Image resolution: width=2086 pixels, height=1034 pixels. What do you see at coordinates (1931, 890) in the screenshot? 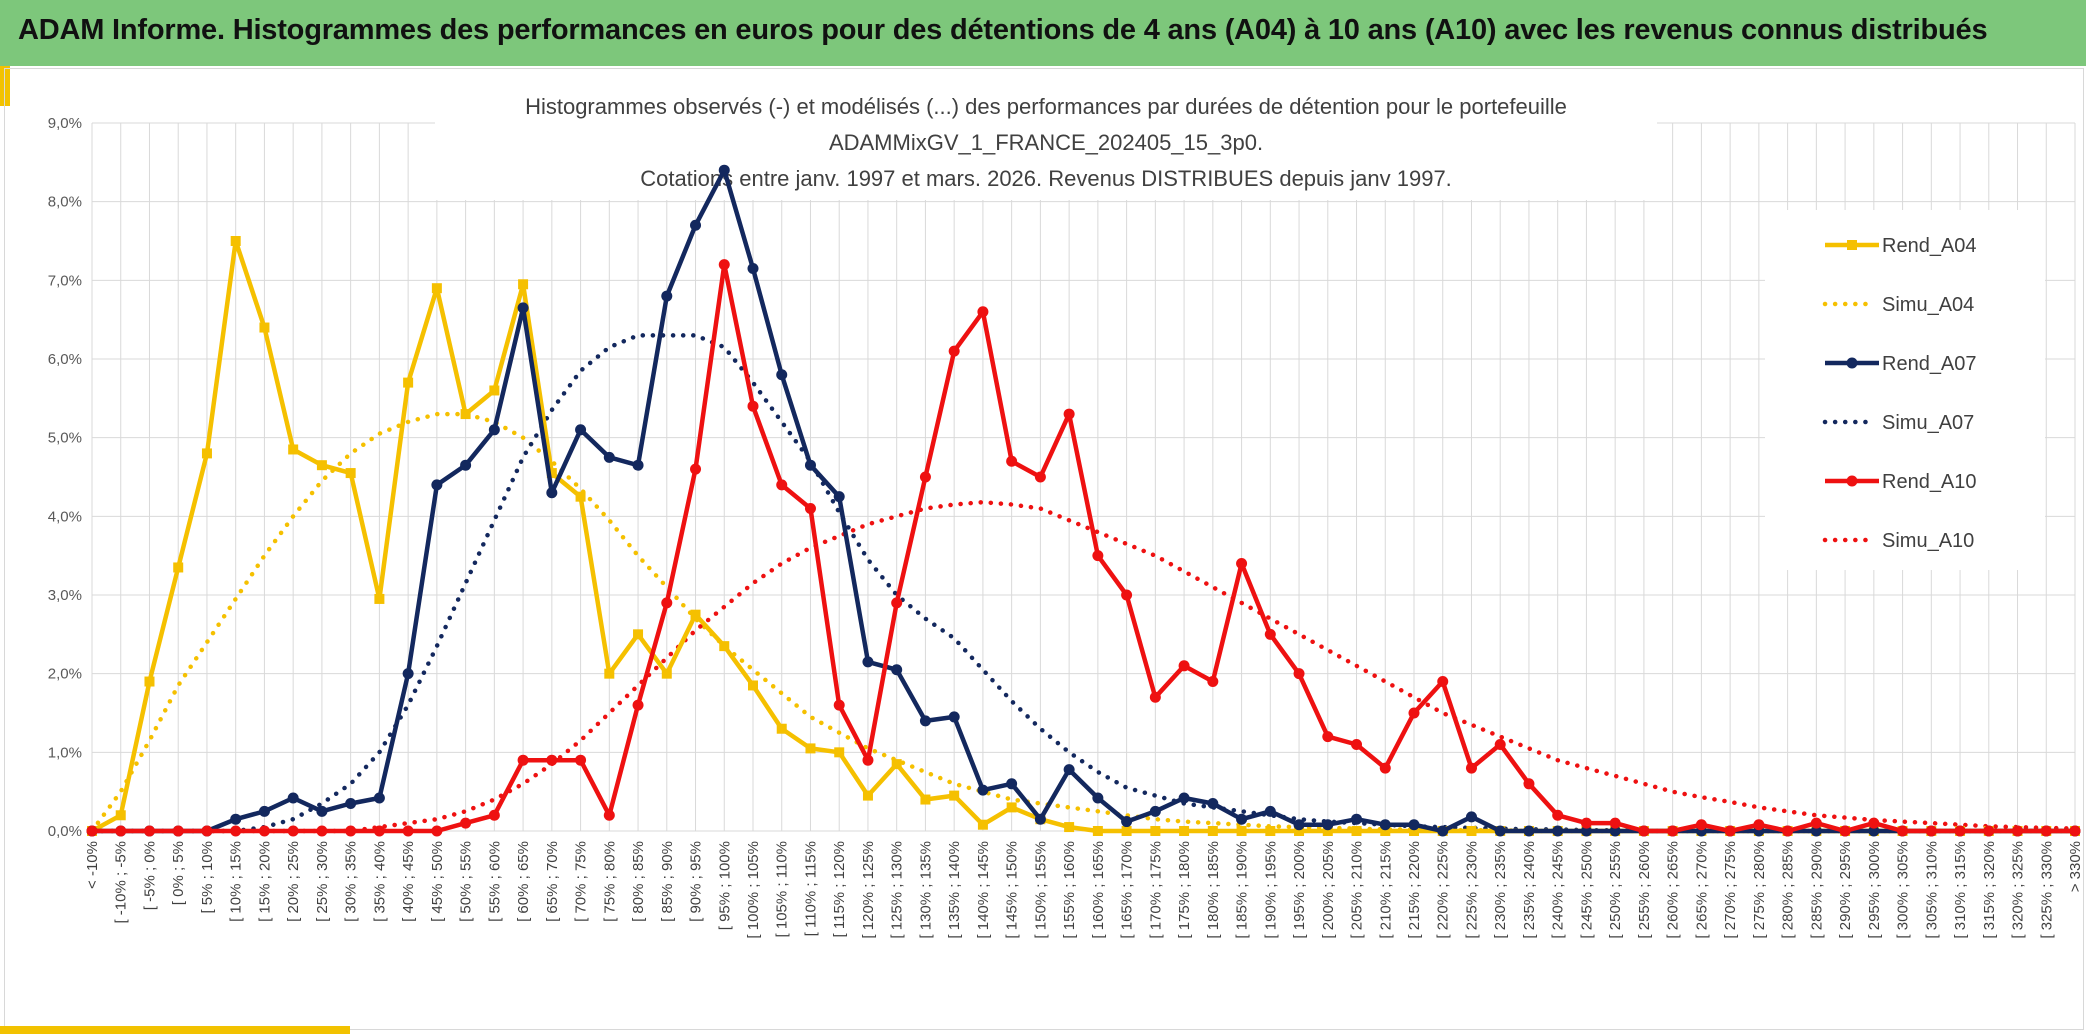
I see `x-tick-label: [ 305% ; 310%` at bounding box center [1931, 890].